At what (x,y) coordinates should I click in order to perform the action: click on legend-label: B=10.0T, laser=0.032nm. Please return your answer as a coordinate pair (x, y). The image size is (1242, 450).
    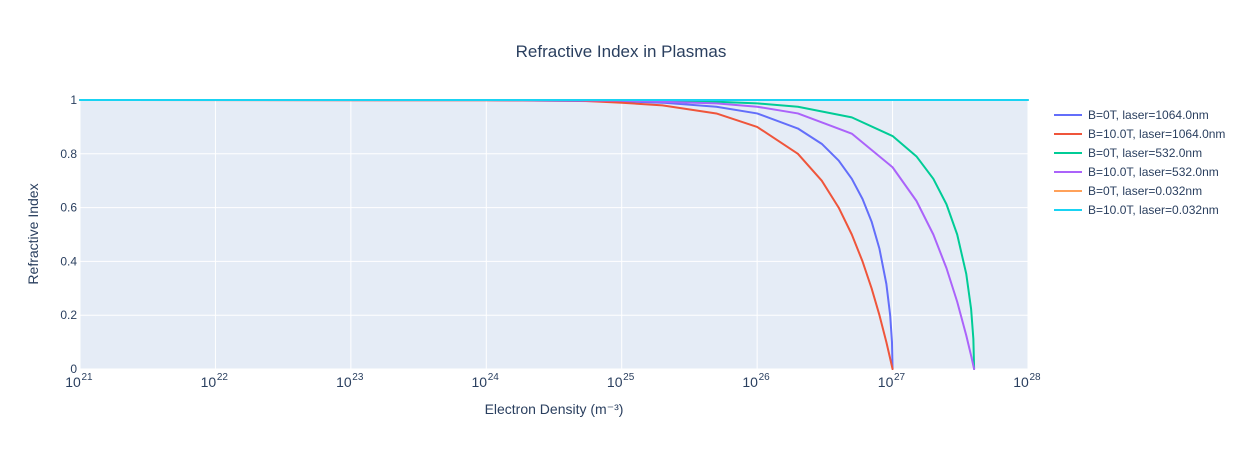
    Looking at the image, I should click on (1153, 210).